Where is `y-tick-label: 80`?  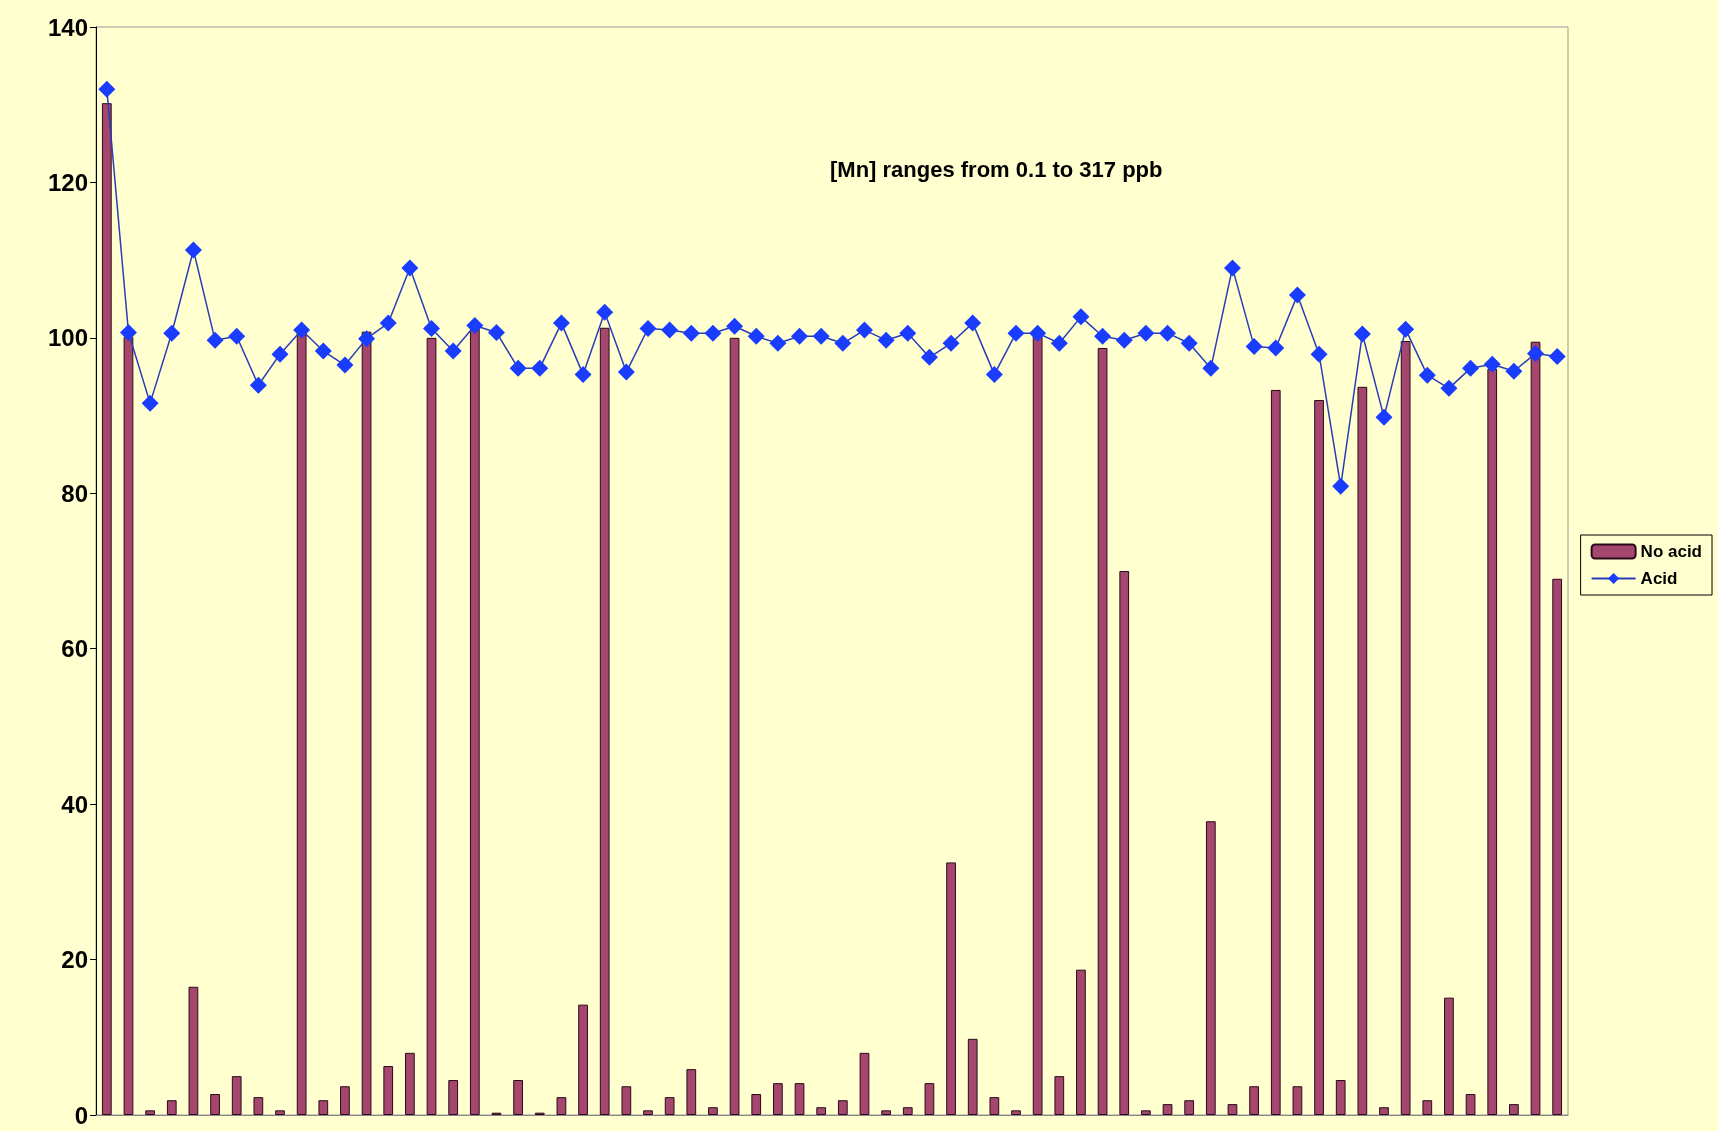 y-tick-label: 80 is located at coordinates (74, 493).